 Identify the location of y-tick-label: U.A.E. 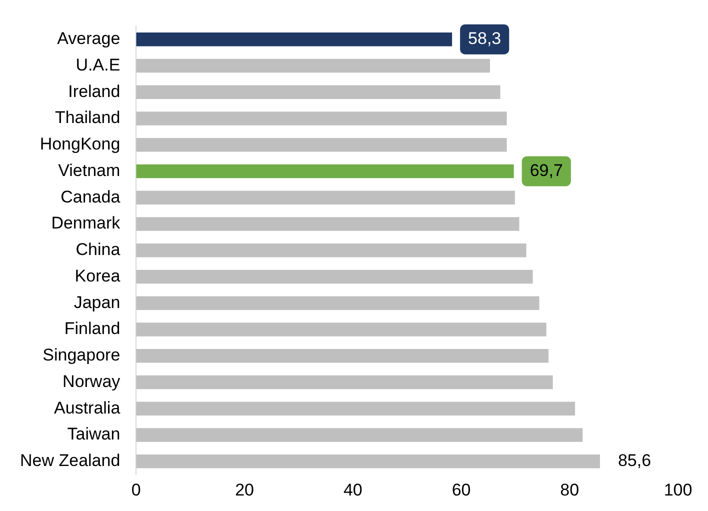
(98, 64).